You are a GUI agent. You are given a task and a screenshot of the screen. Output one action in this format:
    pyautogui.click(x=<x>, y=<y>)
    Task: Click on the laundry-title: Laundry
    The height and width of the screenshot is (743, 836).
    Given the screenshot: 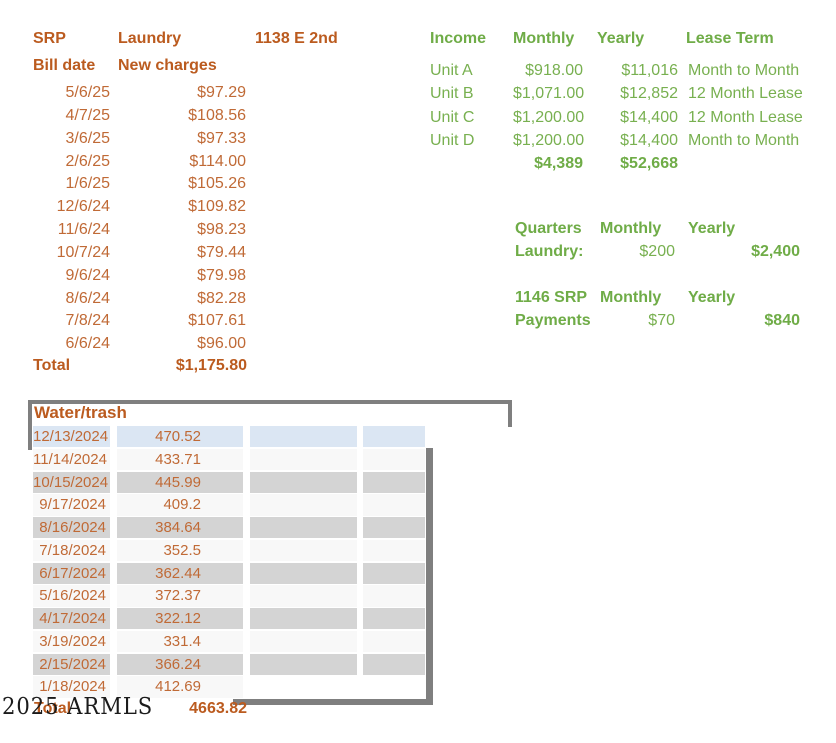 What is the action you would take?
    pyautogui.click(x=150, y=38)
    